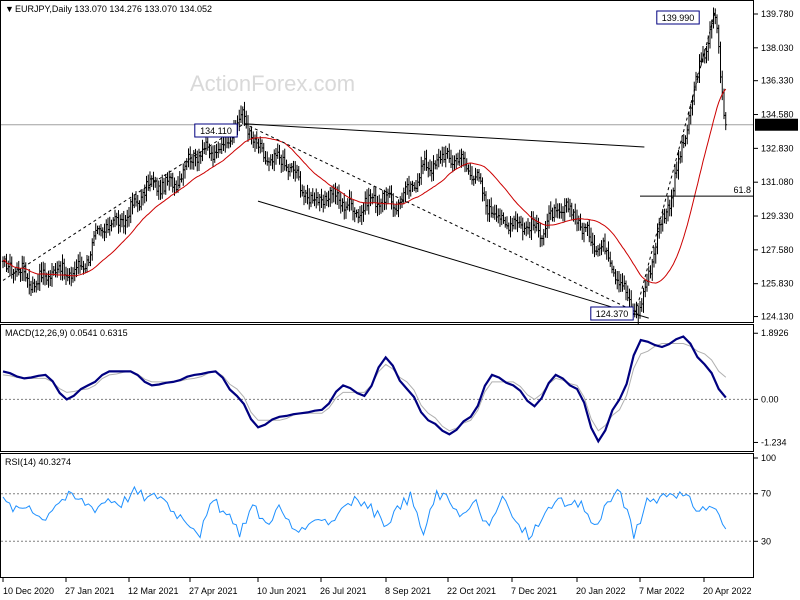  Describe the element at coordinates (768, 458) in the screenshot. I see `rsi-axis-label: 100` at that location.